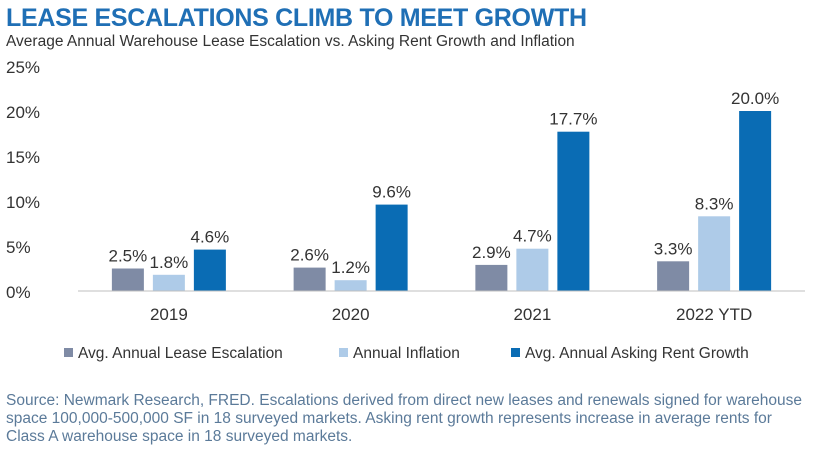 Image resolution: width=815 pixels, height=453 pixels. I want to click on x-category-label: 2022 YTD, so click(714, 314).